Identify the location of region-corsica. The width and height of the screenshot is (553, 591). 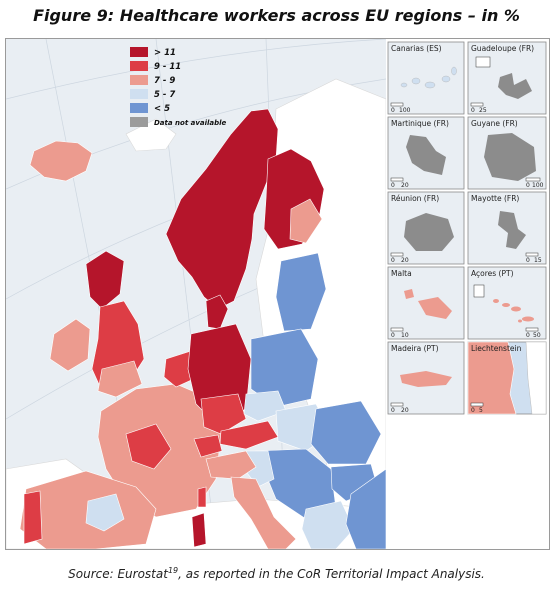
(202, 497).